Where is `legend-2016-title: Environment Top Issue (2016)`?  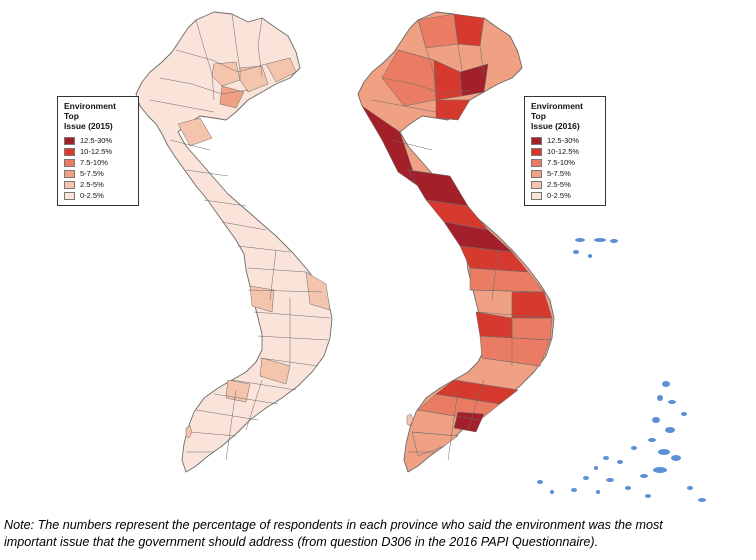 legend-2016-title: Environment Top Issue (2016) is located at coordinates (565, 116).